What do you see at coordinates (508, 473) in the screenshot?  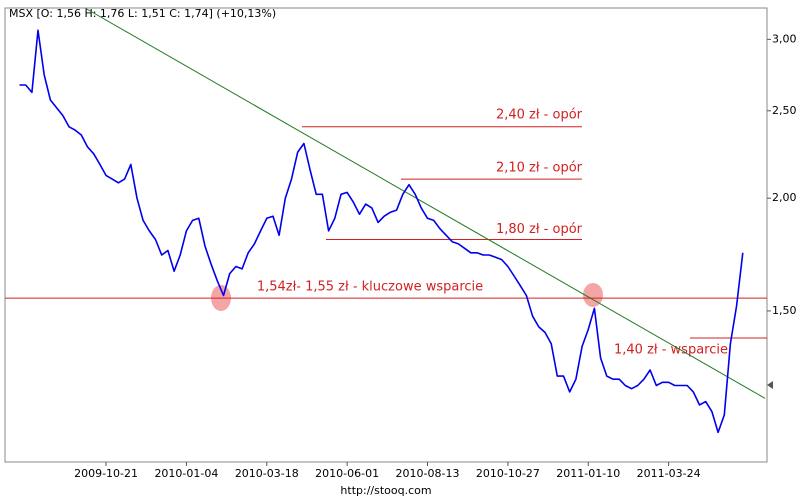 I see `x-tick-label: 2010-10-27` at bounding box center [508, 473].